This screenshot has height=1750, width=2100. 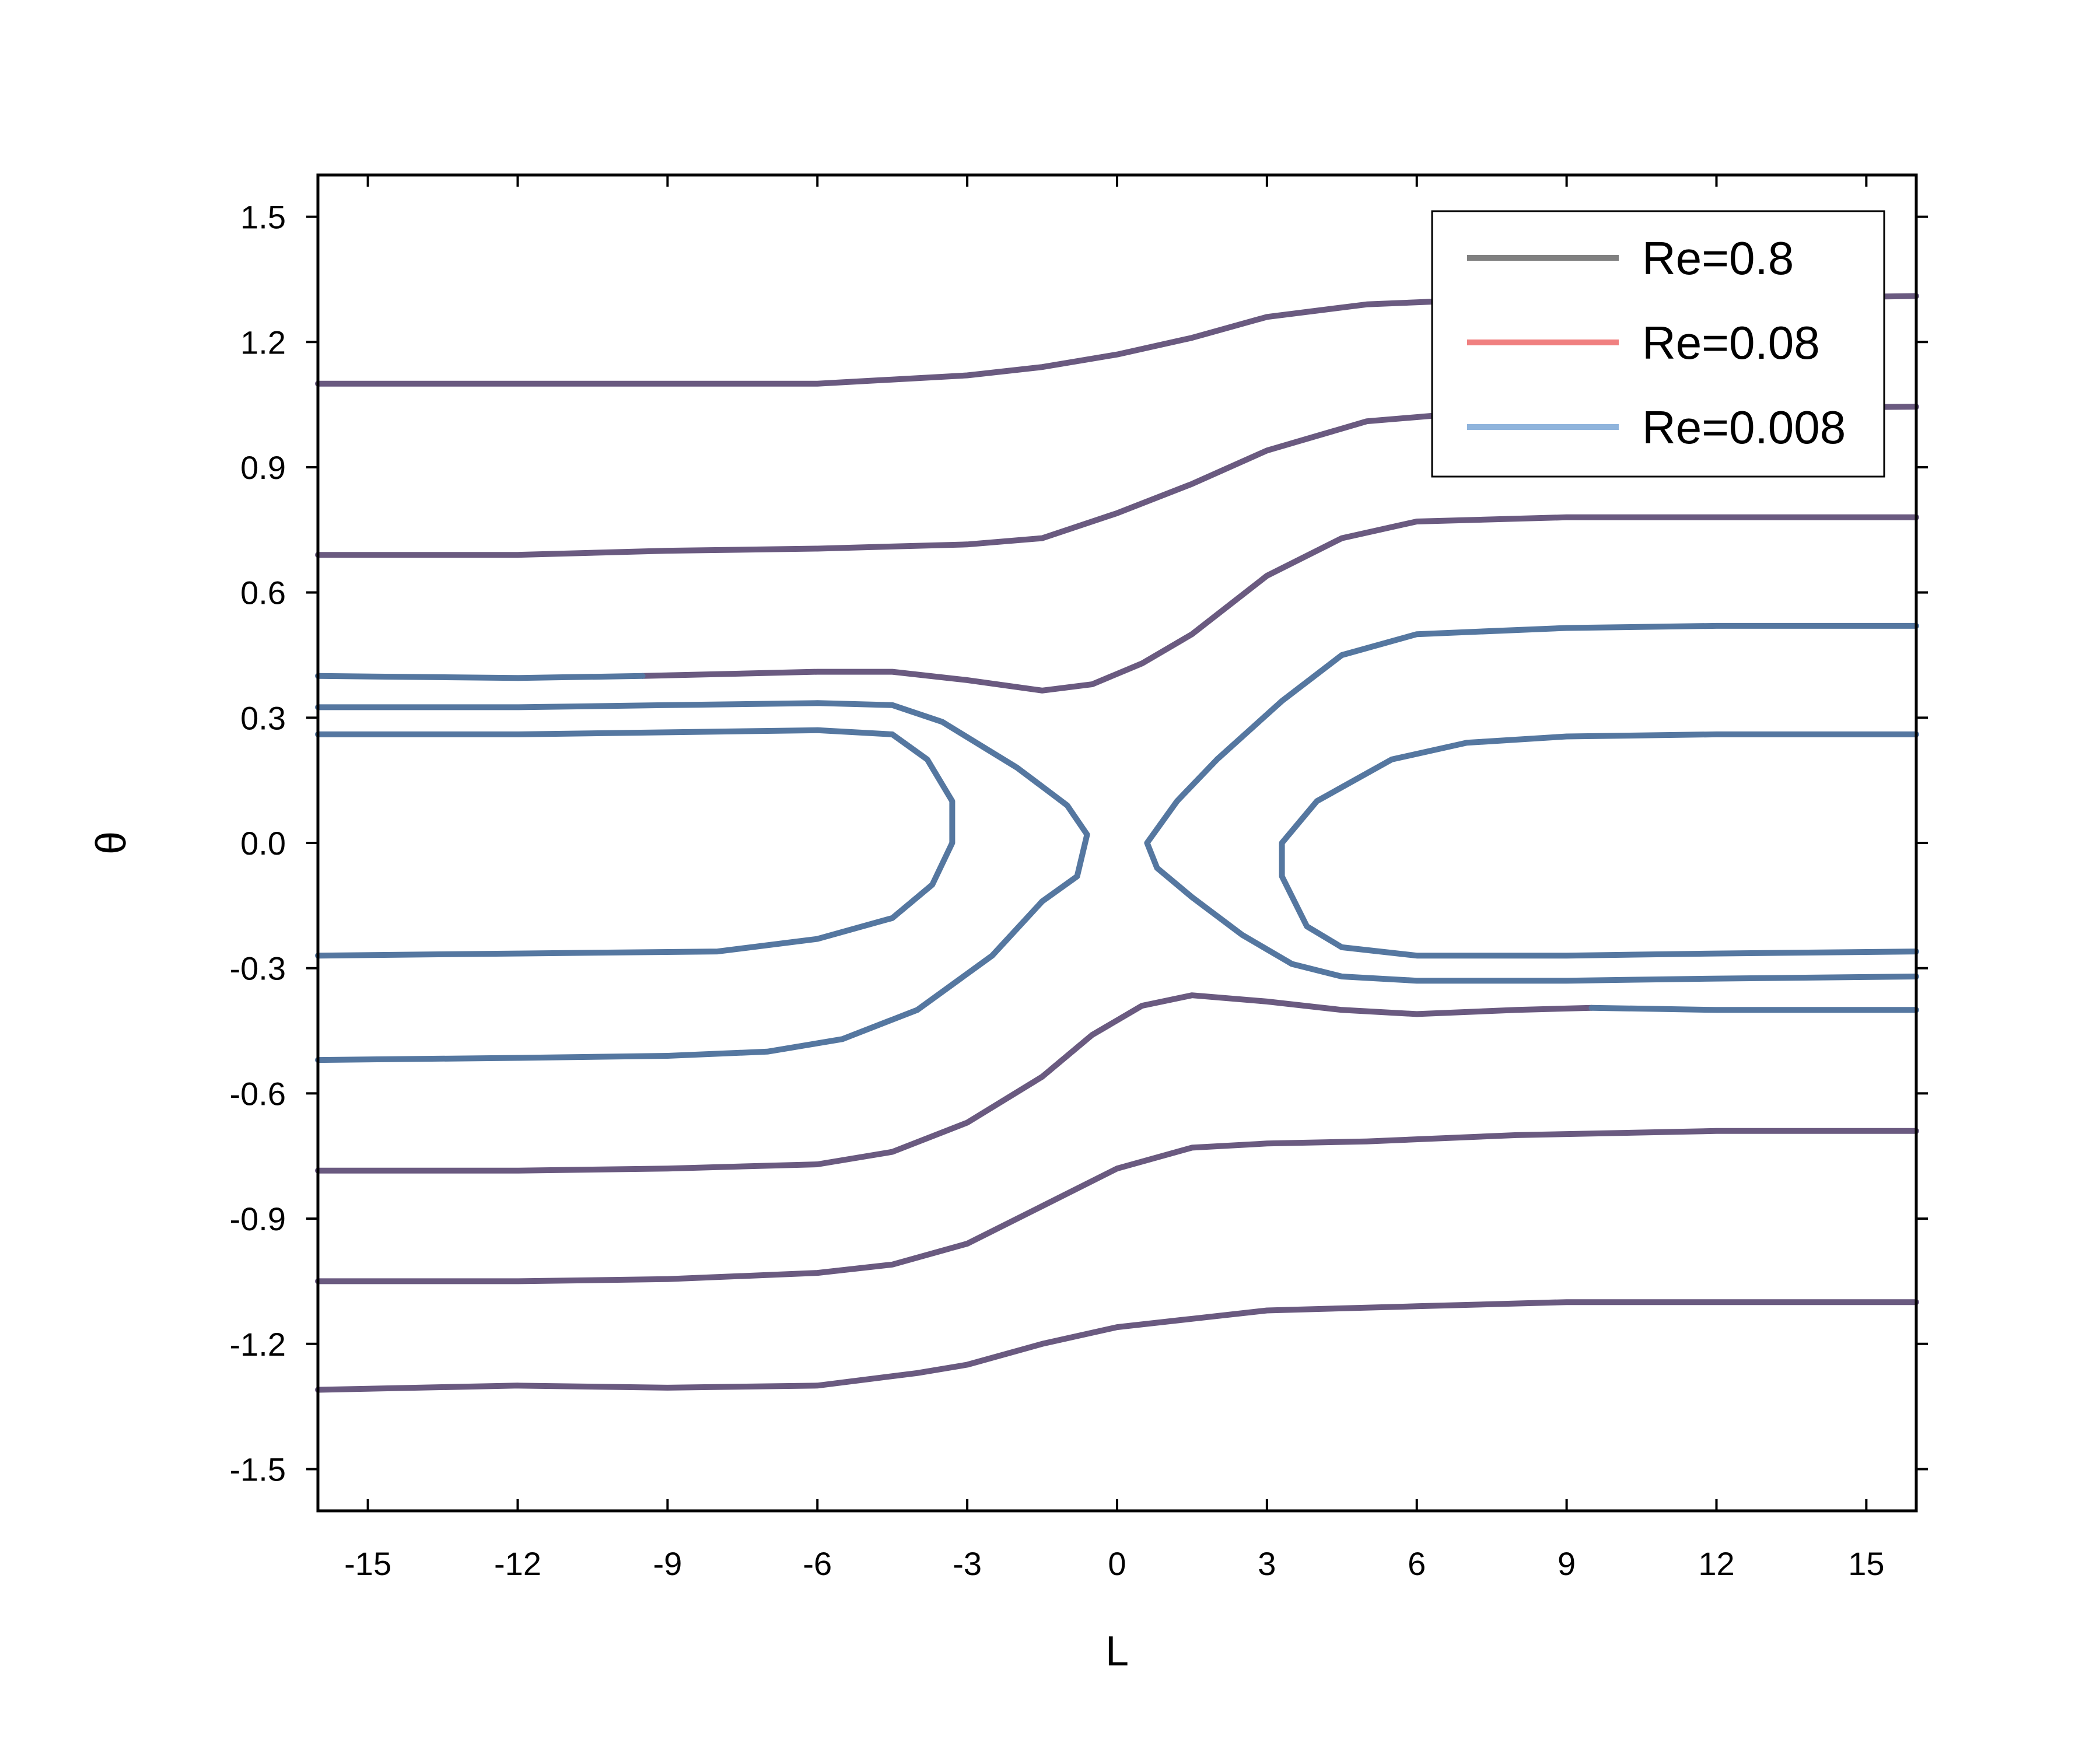 What do you see at coordinates (1731, 343) in the screenshot?
I see `legend-label: Re=0.08` at bounding box center [1731, 343].